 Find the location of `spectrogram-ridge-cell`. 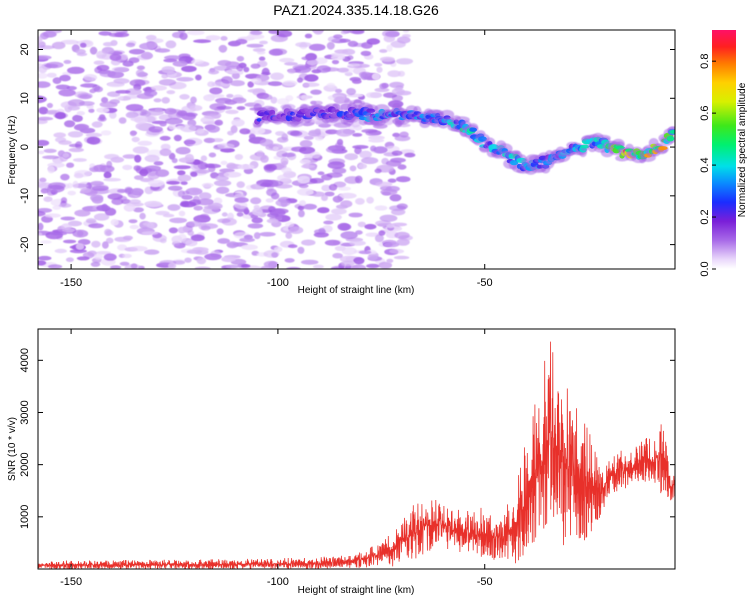

spectrogram-ridge-cell is located at coordinates (585, 146).